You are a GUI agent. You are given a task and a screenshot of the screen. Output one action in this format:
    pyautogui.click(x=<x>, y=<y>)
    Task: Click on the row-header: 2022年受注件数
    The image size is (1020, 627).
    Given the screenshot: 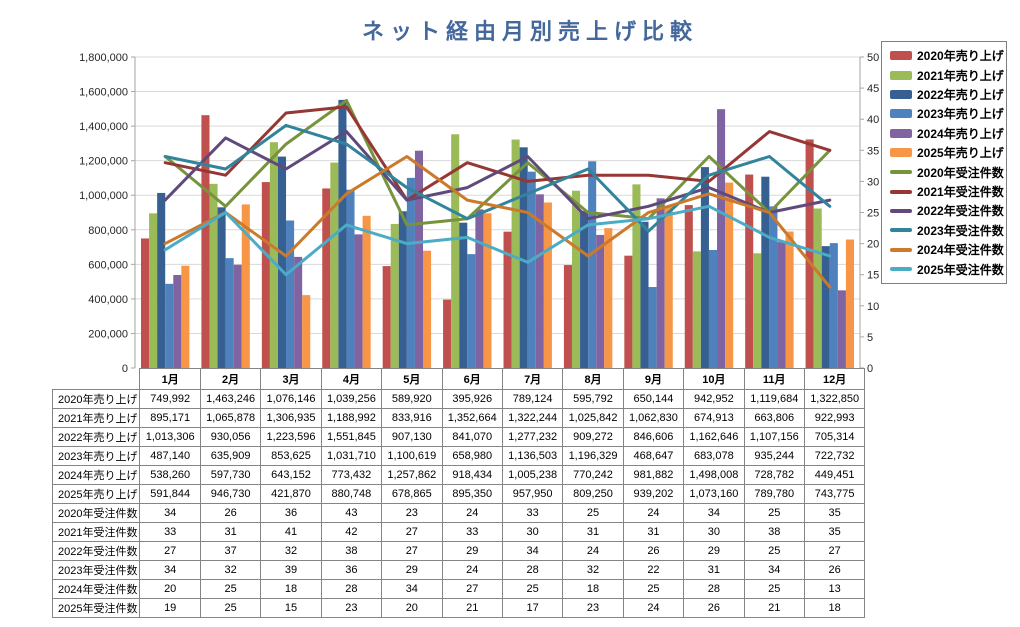 What is the action you would take?
    pyautogui.click(x=96, y=551)
    